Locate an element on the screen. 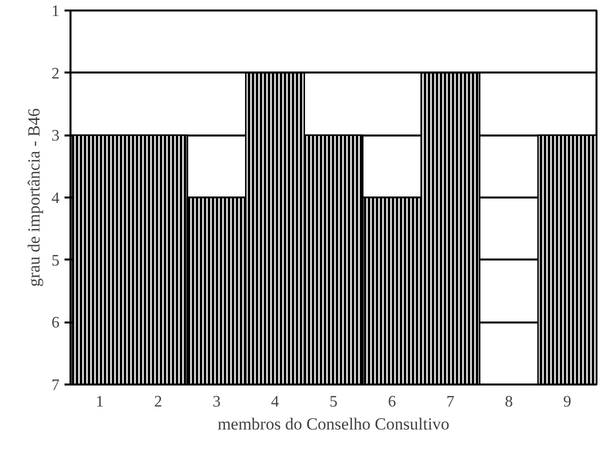  x-tick-label: 4 is located at coordinates (275, 402).